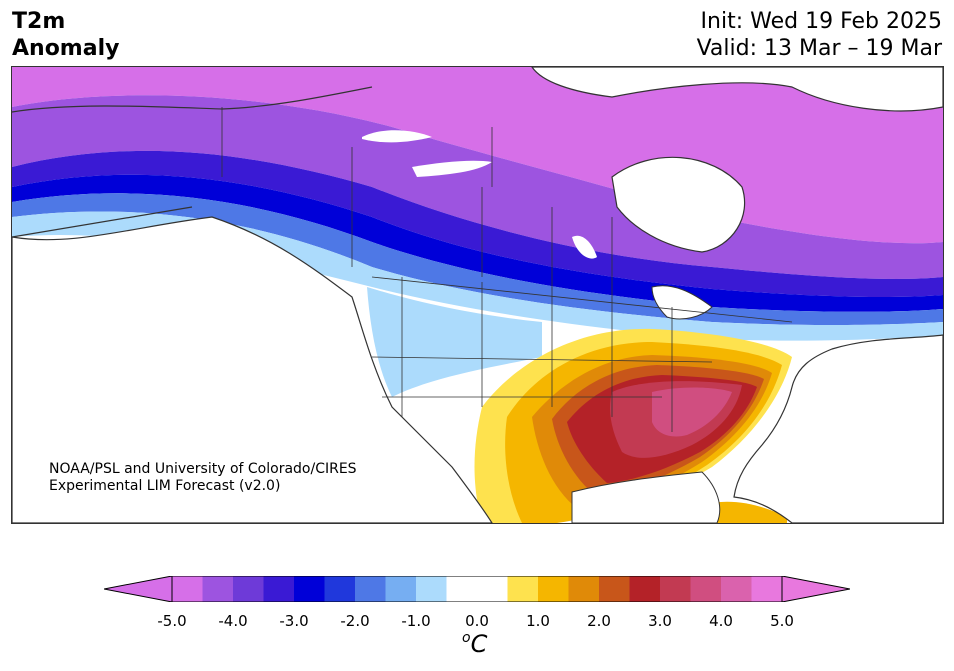  Describe the element at coordinates (744, 512) in the screenshot. I see `caribbean-warm-patch` at that location.